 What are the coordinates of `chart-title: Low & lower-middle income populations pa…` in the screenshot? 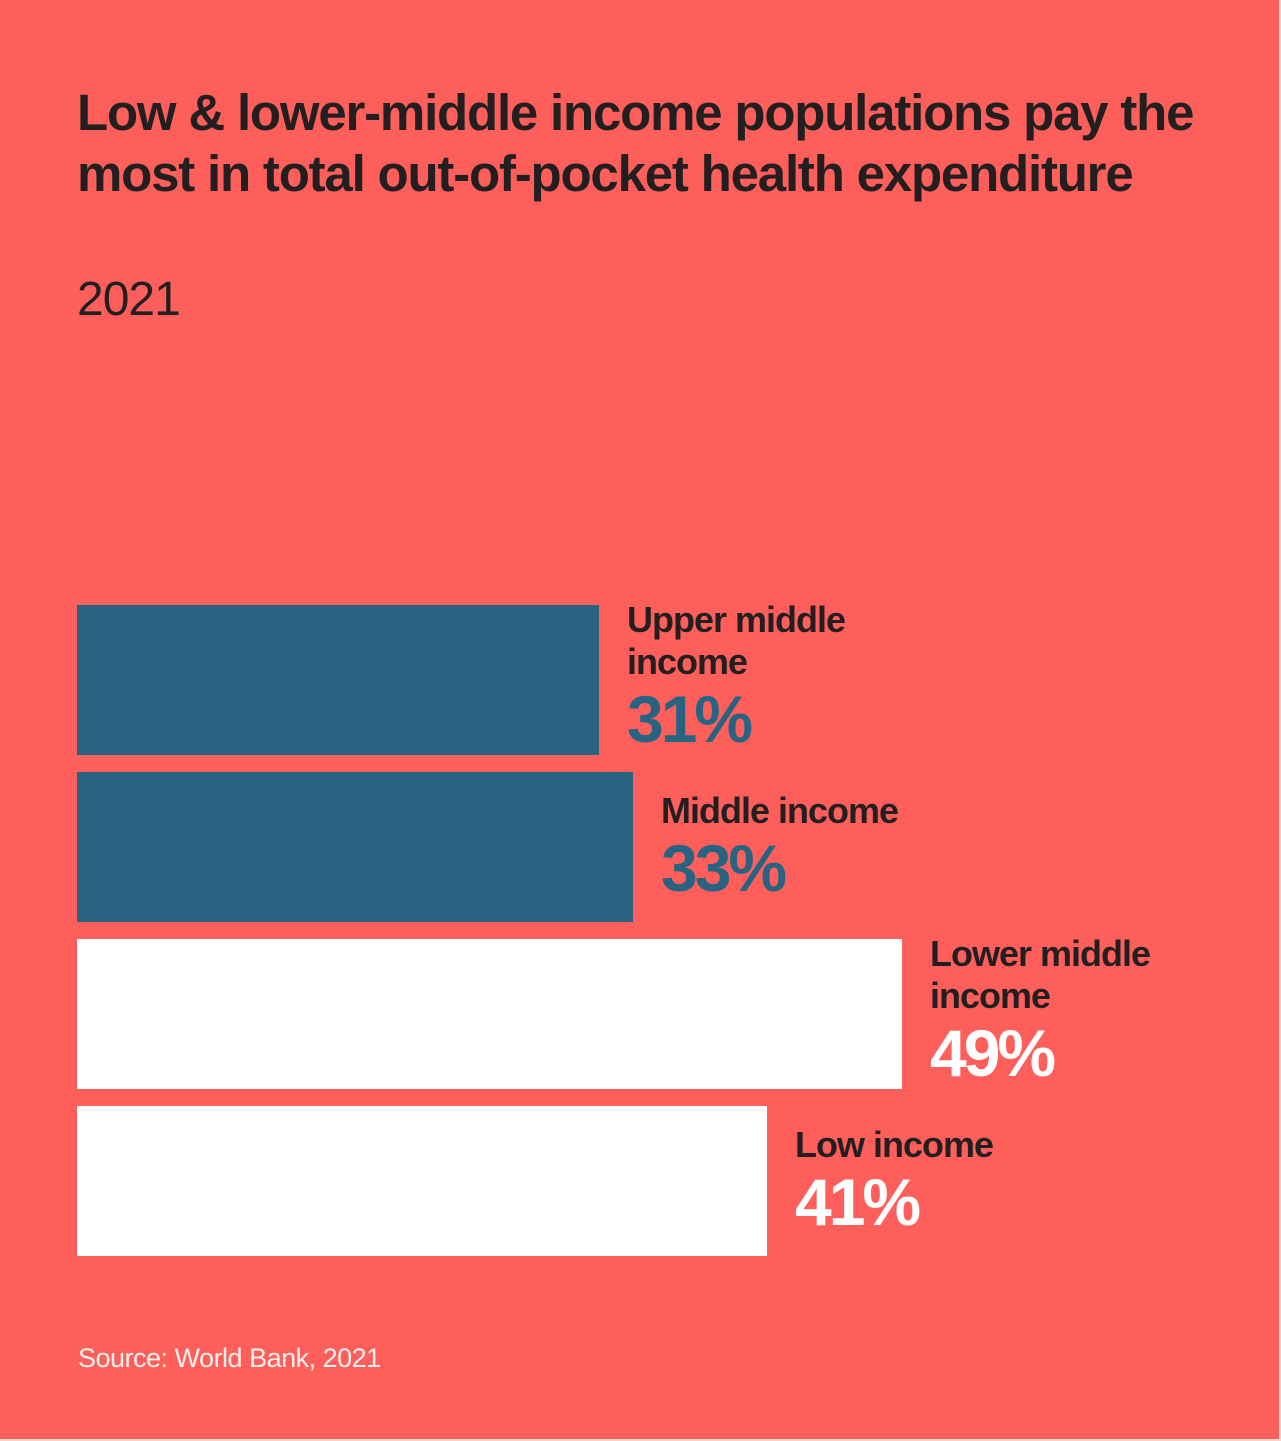 It's located at (635, 143).